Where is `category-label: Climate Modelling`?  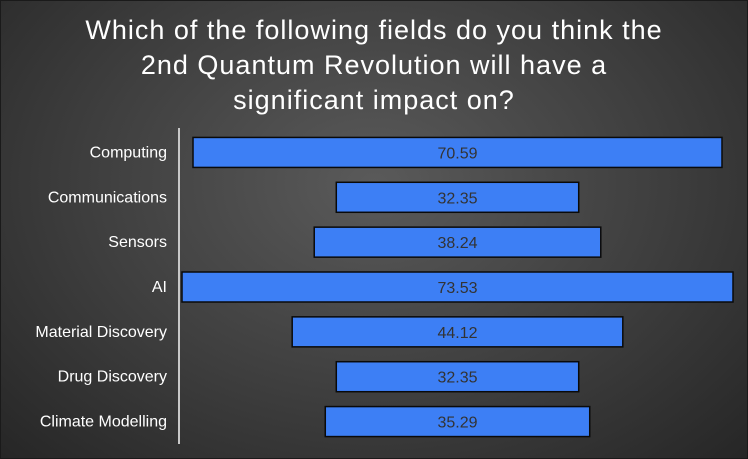
category-label: Climate Modelling is located at coordinates (103, 422).